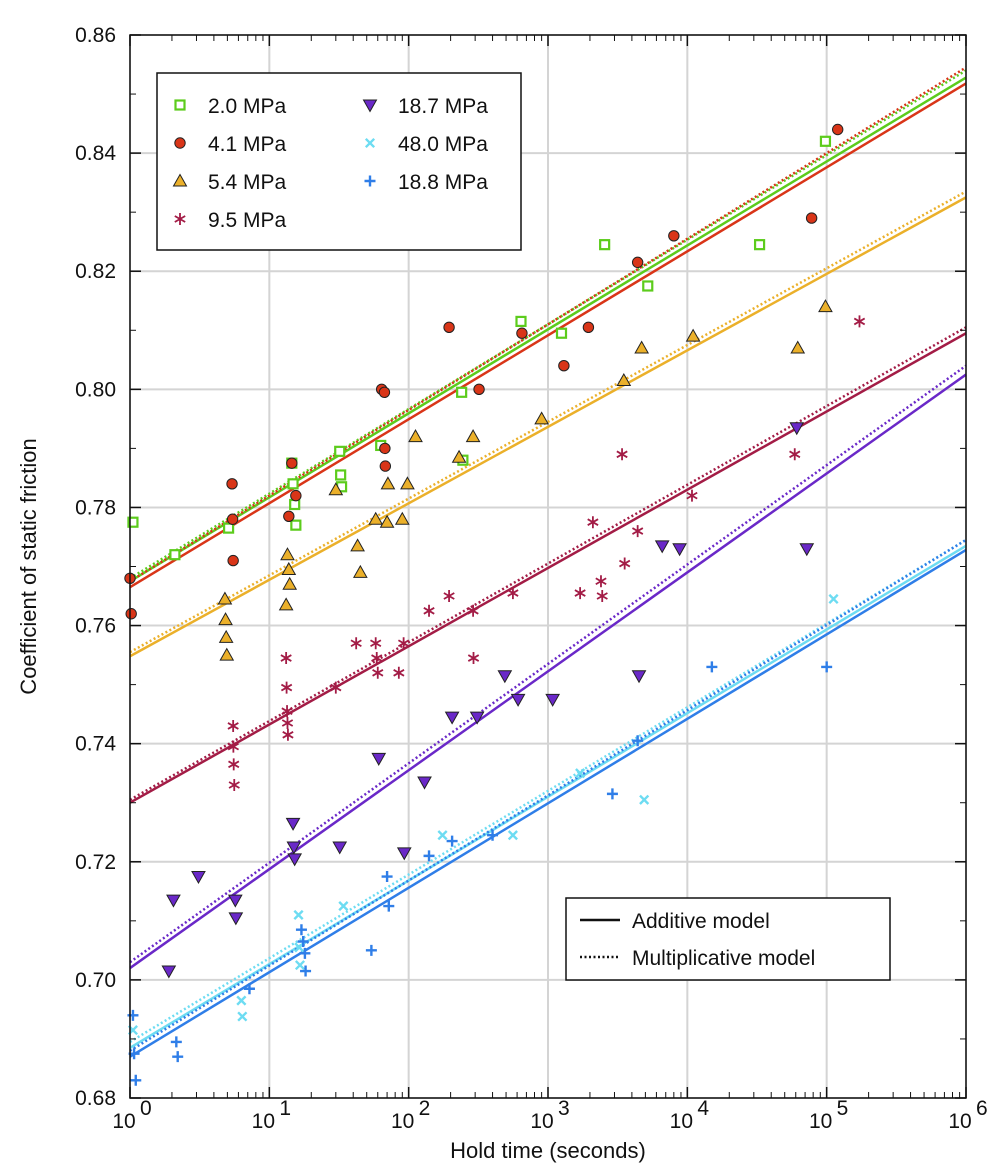 The image size is (998, 1171). I want to click on x-tick-exponent: 0, so click(146, 1108).